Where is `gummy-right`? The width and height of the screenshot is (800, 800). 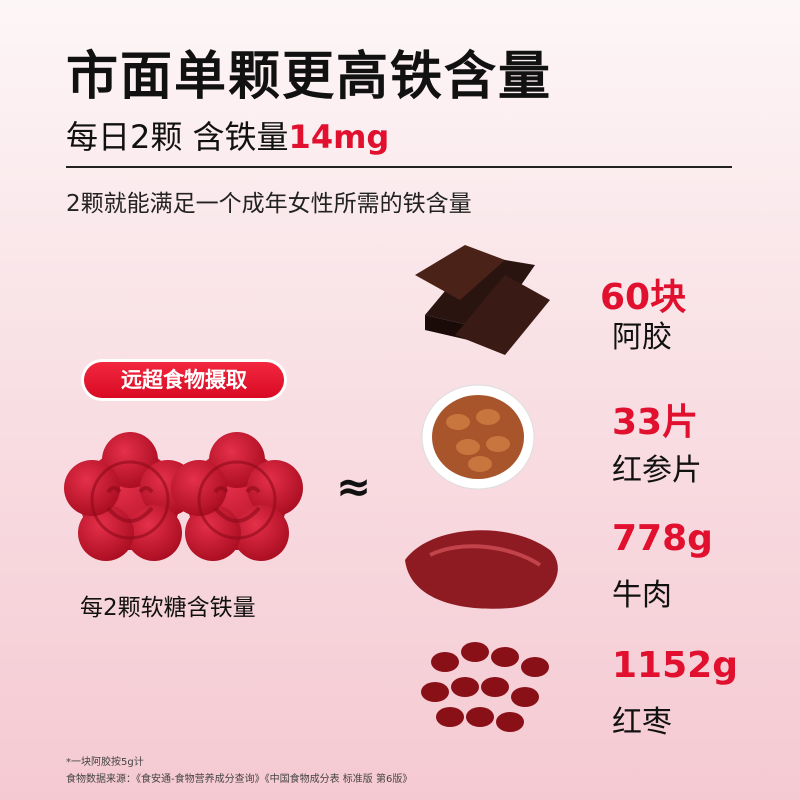 gummy-right is located at coordinates (237, 496).